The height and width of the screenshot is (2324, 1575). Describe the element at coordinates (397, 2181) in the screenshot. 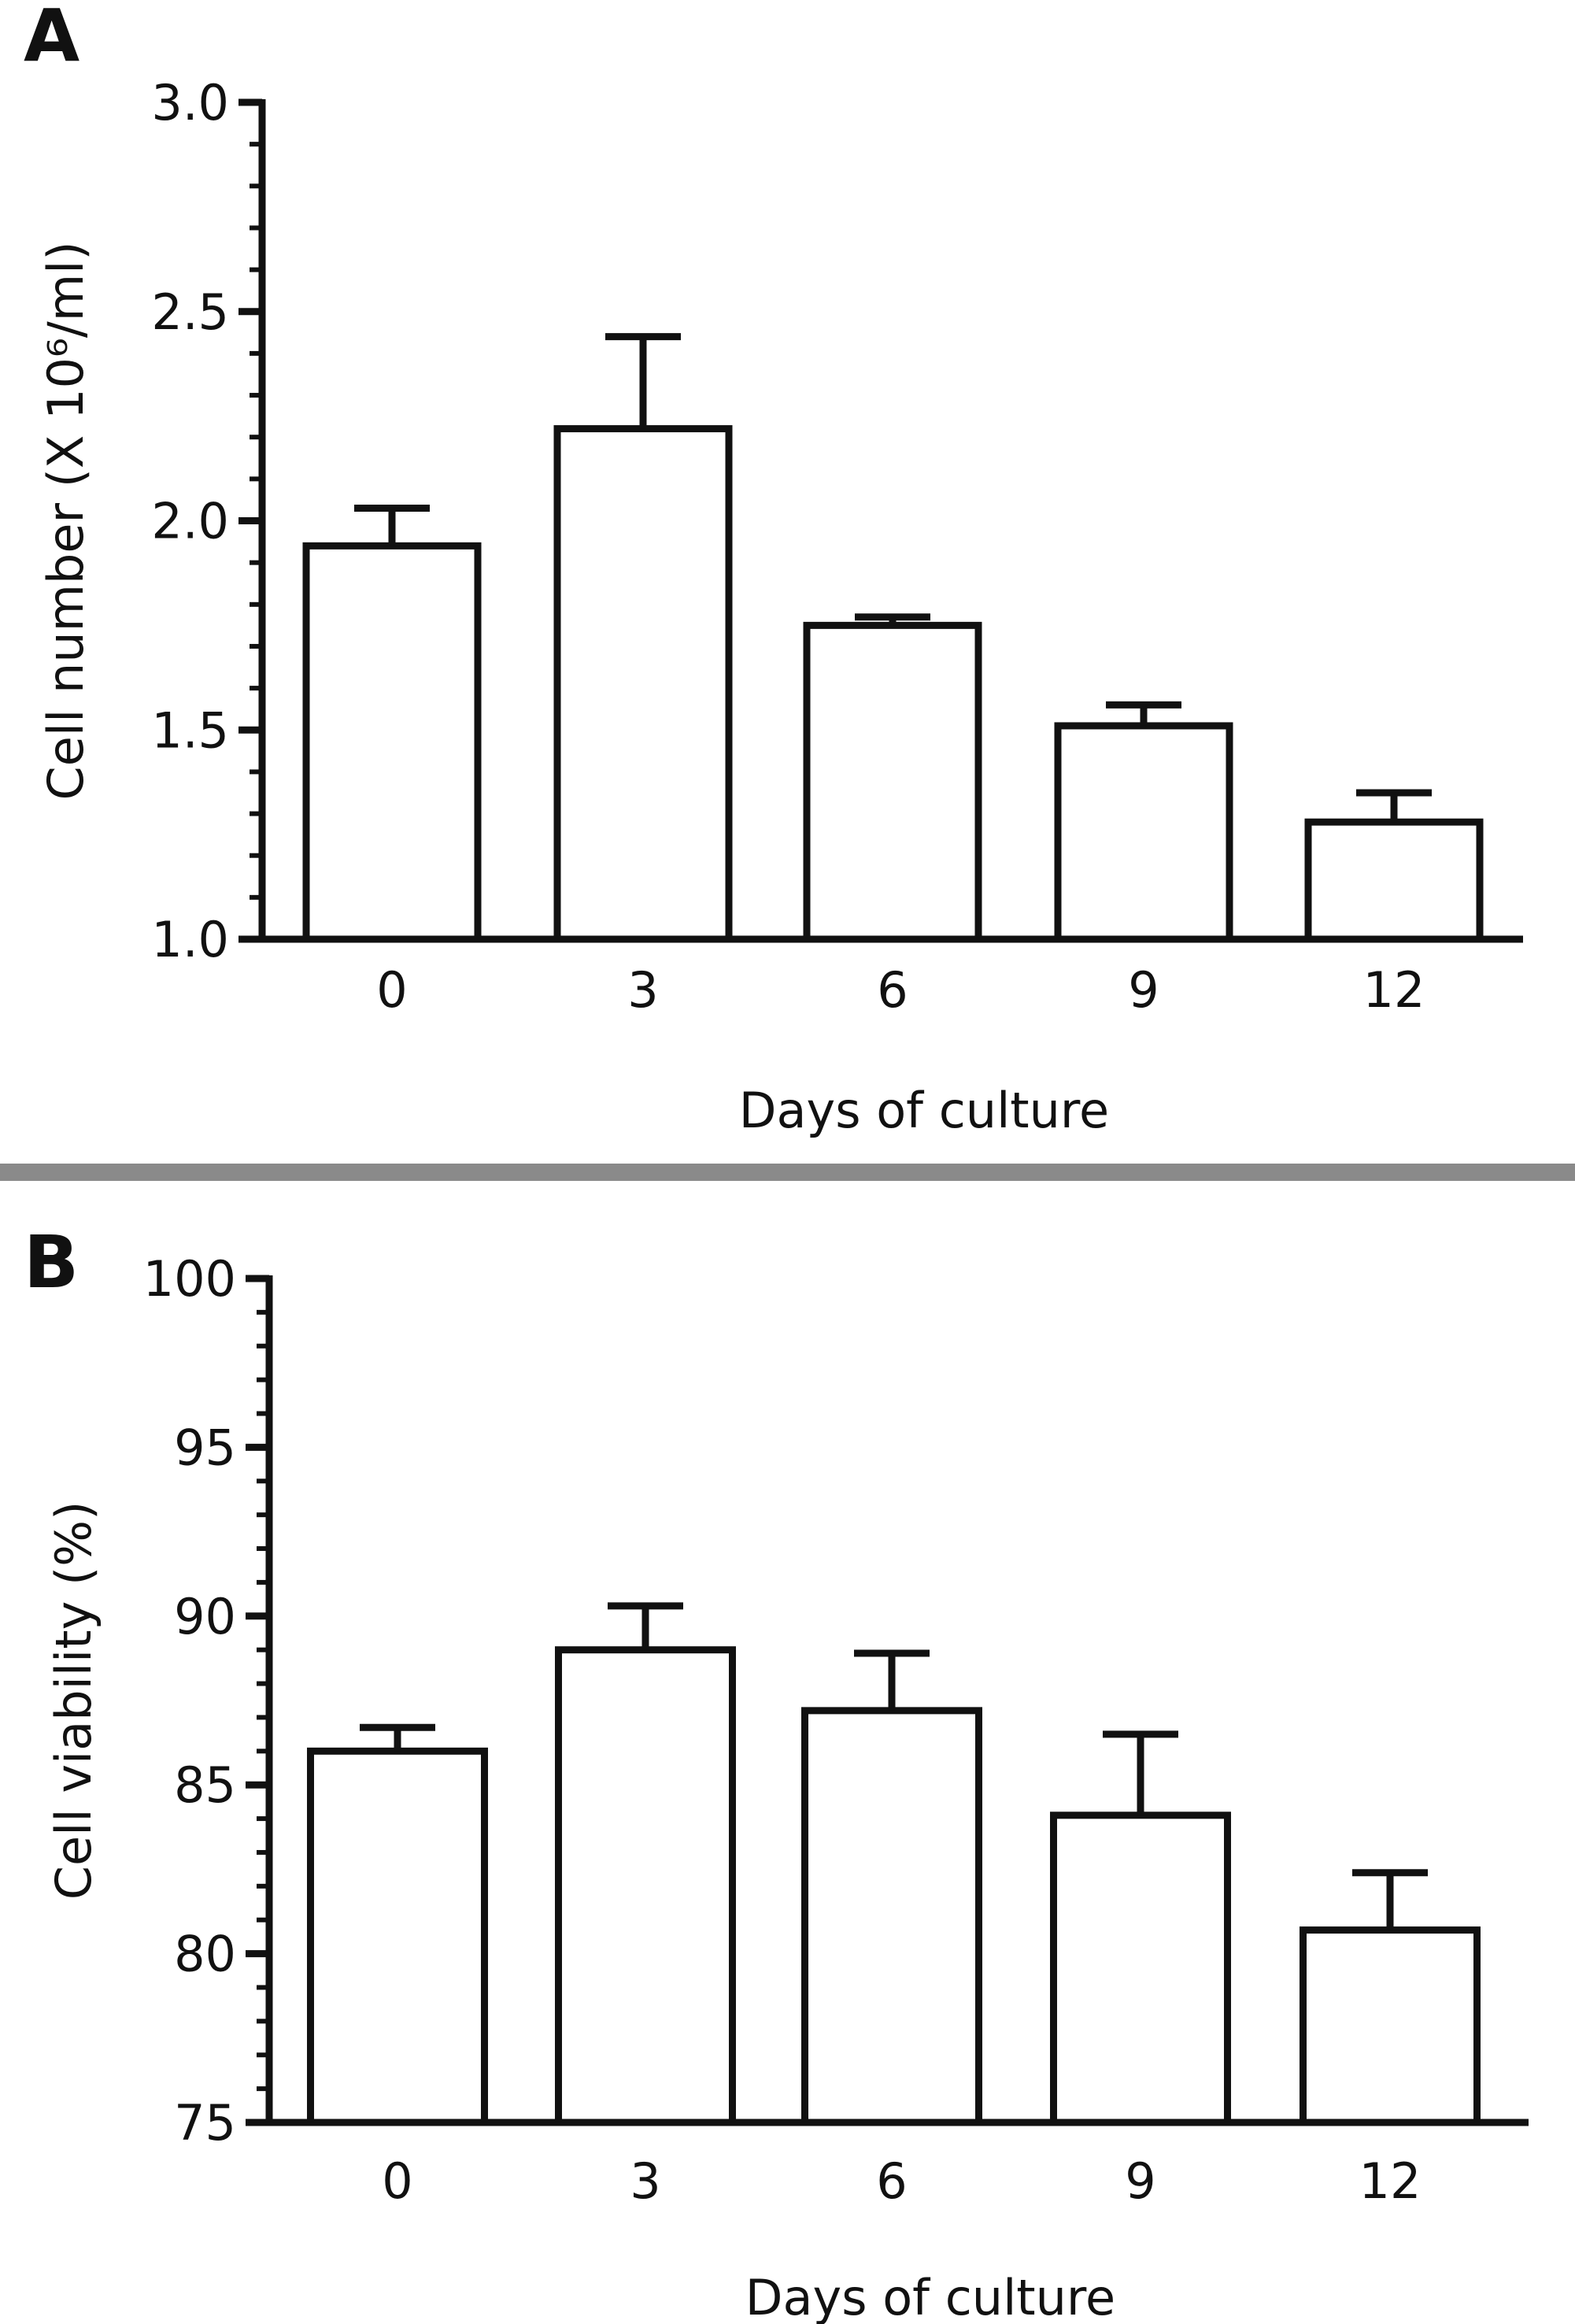

I see `chart-b-x-tick-label-0: 0` at that location.